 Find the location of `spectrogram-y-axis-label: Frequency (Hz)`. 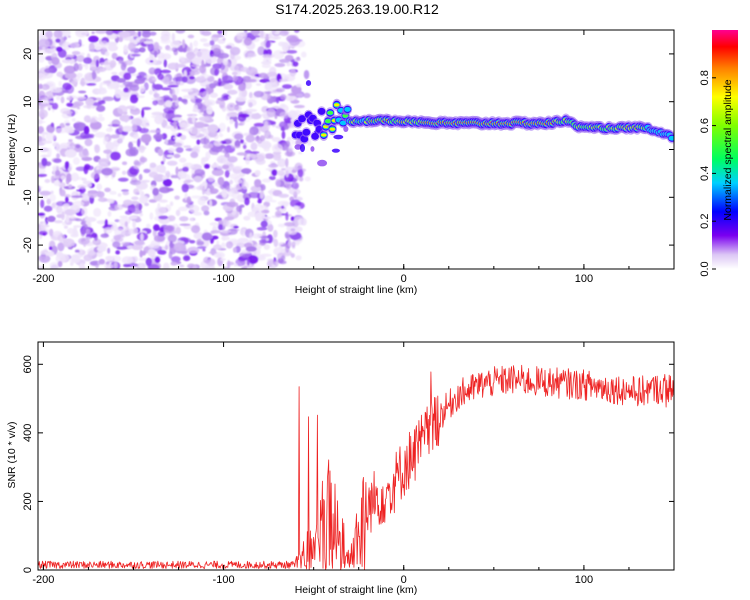

spectrogram-y-axis-label: Frequency (Hz) is located at coordinates (12, 150).